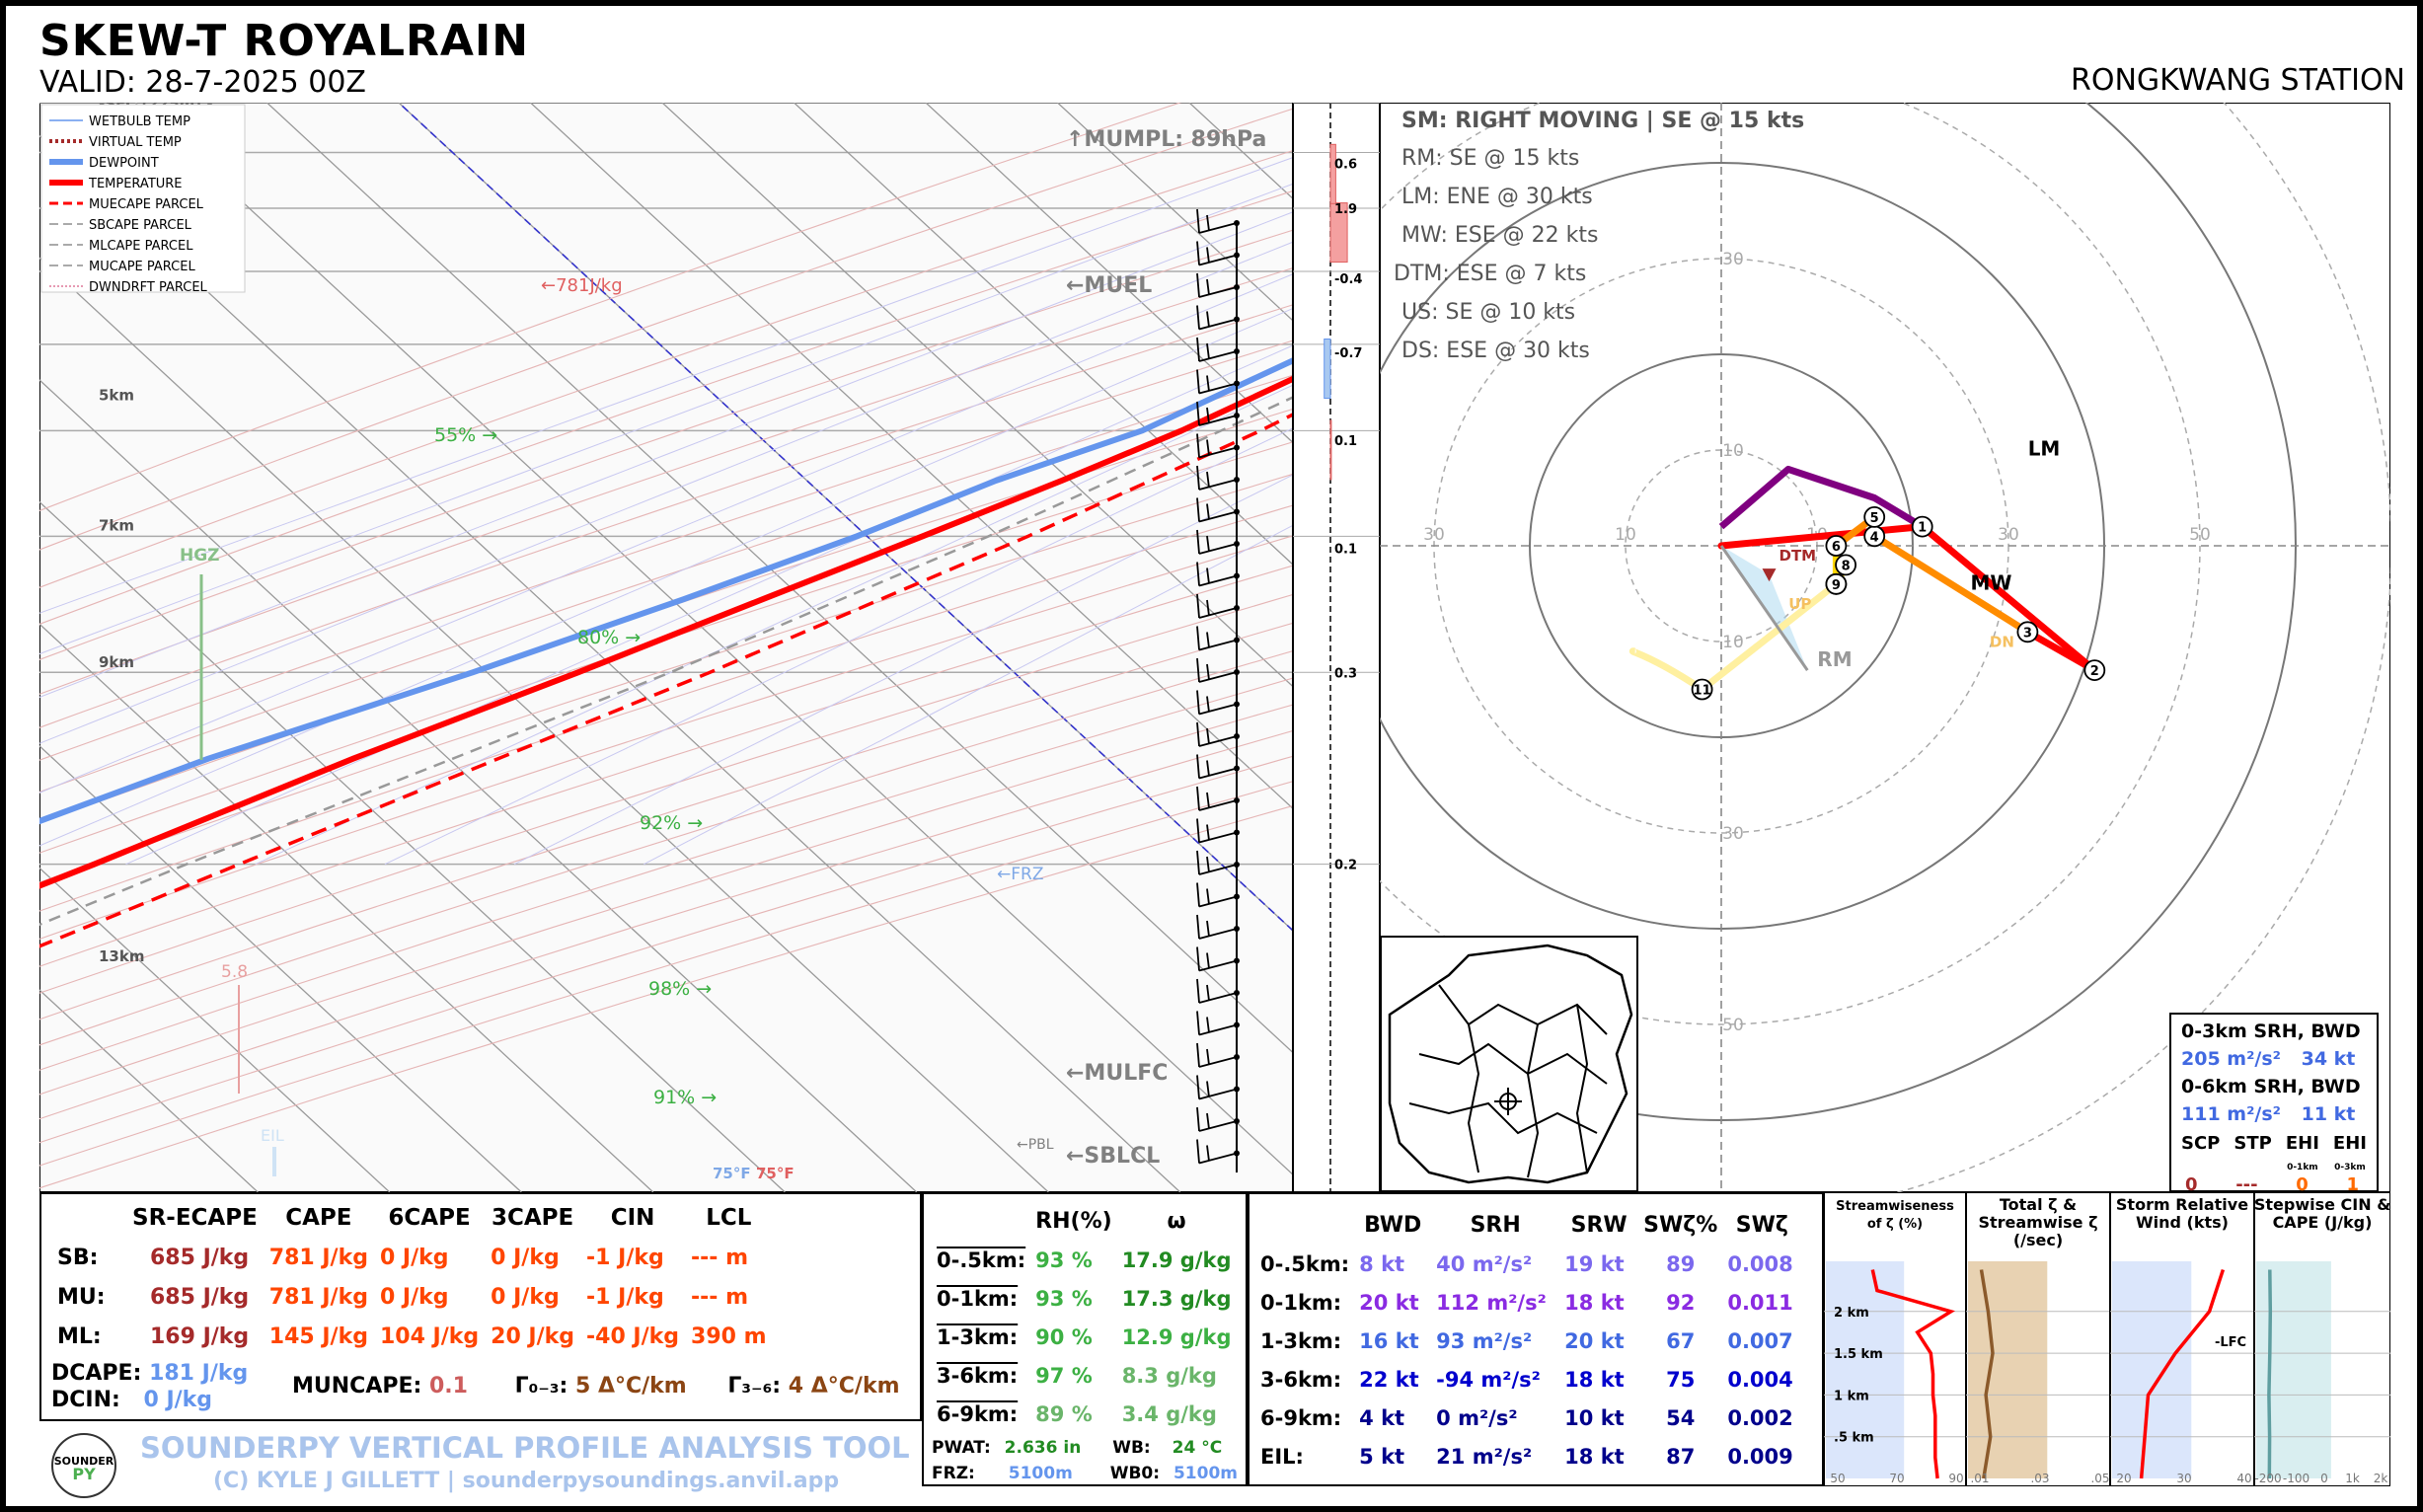 The width and height of the screenshot is (2423, 1512). I want to click on stp-value: ---, so click(2247, 1184).